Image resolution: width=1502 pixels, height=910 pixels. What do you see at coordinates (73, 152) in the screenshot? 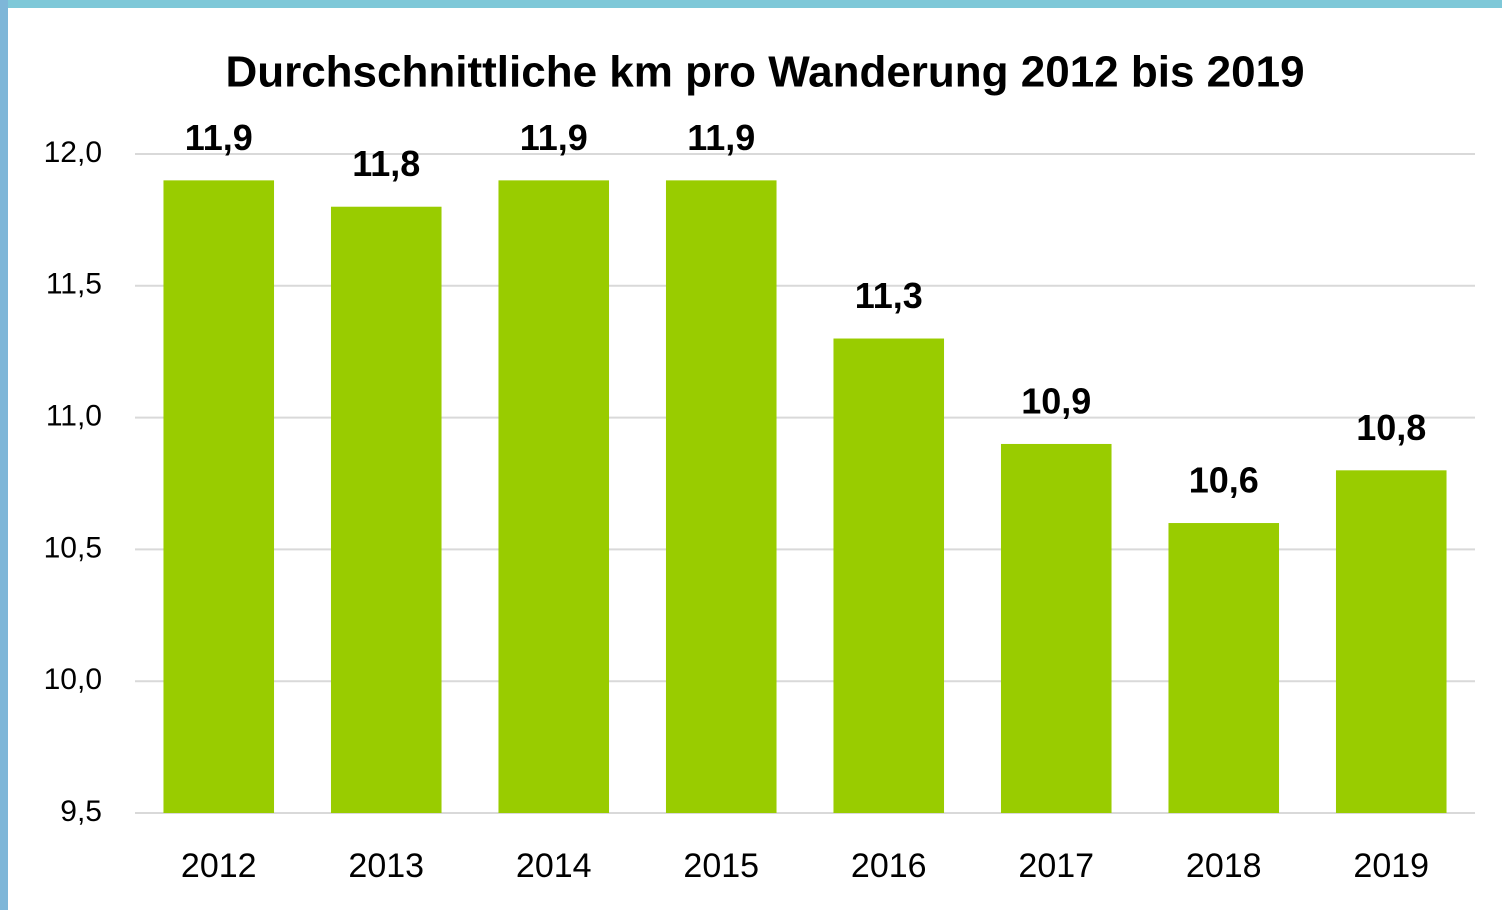
I see `y-tick-label: 12,0` at bounding box center [73, 152].